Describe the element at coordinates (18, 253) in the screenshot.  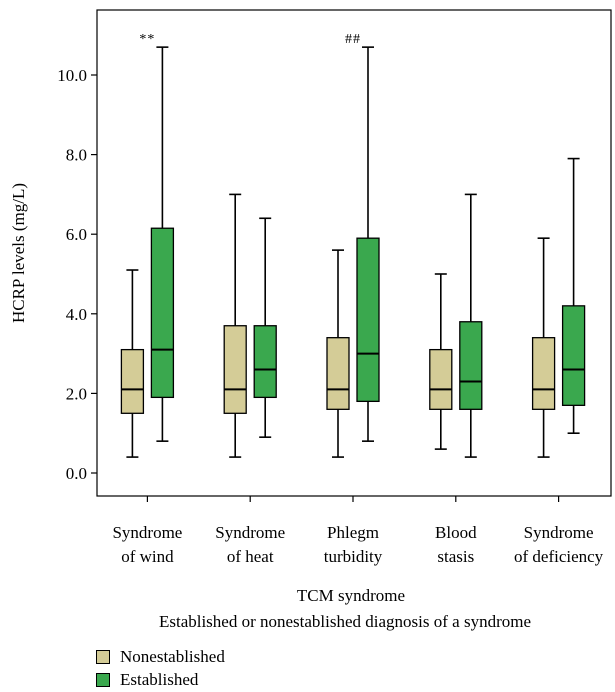
I see `y-axis-label: HCRP levels (mg/L)` at that location.